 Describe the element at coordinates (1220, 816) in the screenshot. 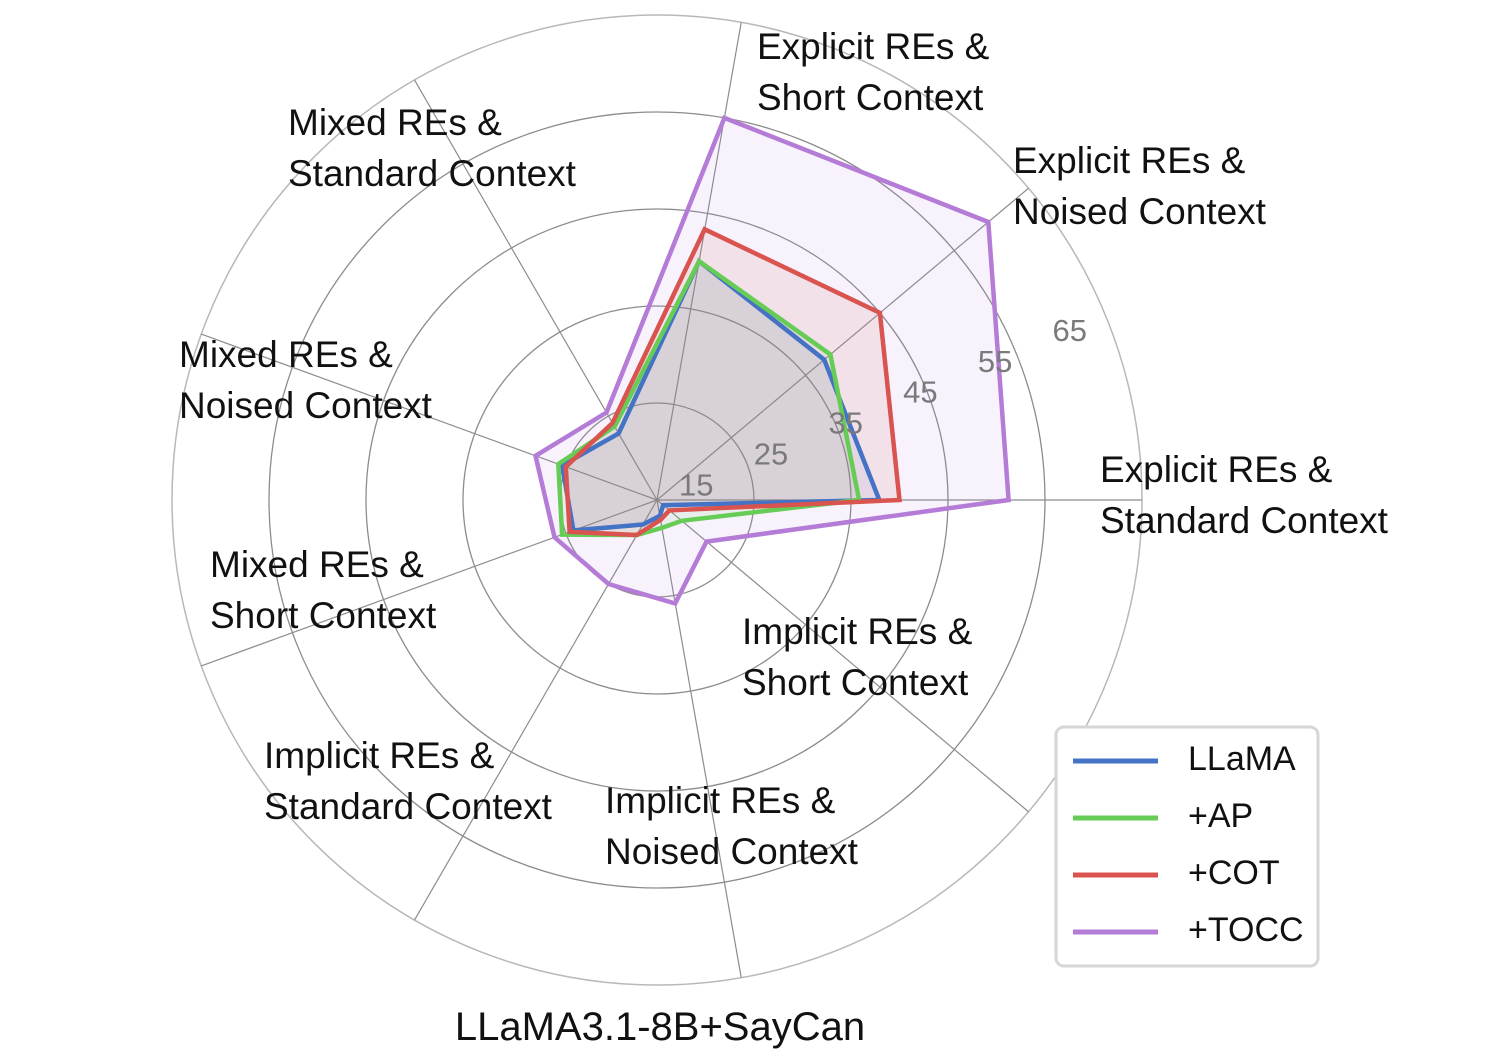

I see `legend-label: +AP` at that location.